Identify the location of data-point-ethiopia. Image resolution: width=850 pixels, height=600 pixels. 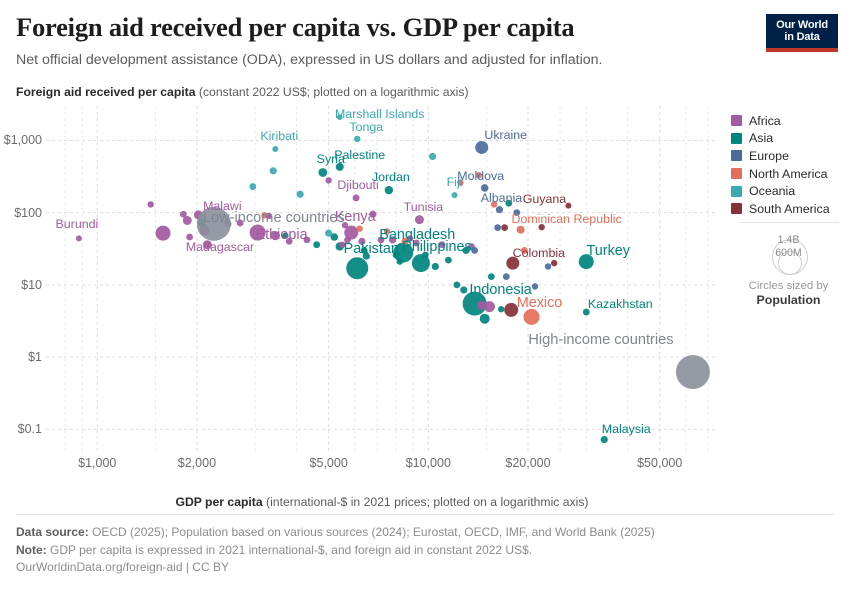
(257, 232).